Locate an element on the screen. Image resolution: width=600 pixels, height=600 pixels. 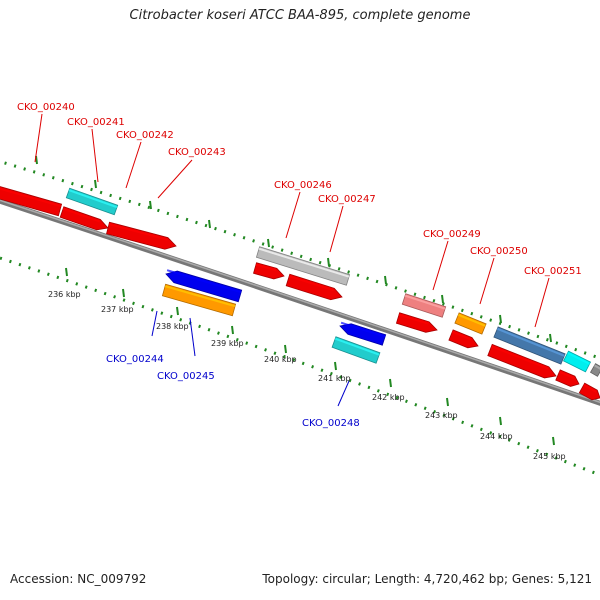
scale-tick-label: 240 kbp is located at coordinates (280, 359).